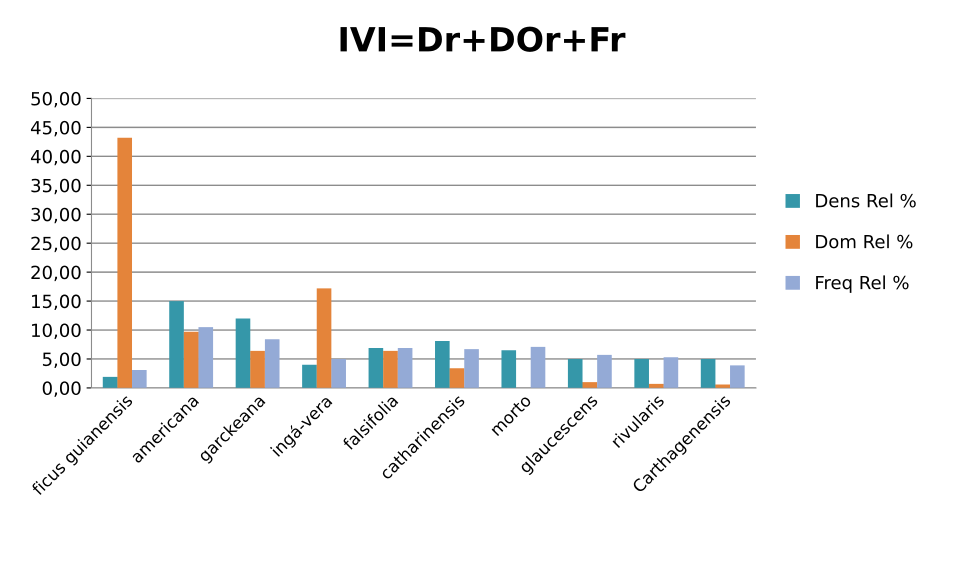 The image size is (963, 579). What do you see at coordinates (866, 200) in the screenshot?
I see `legend-label: Dens Rel %` at bounding box center [866, 200].